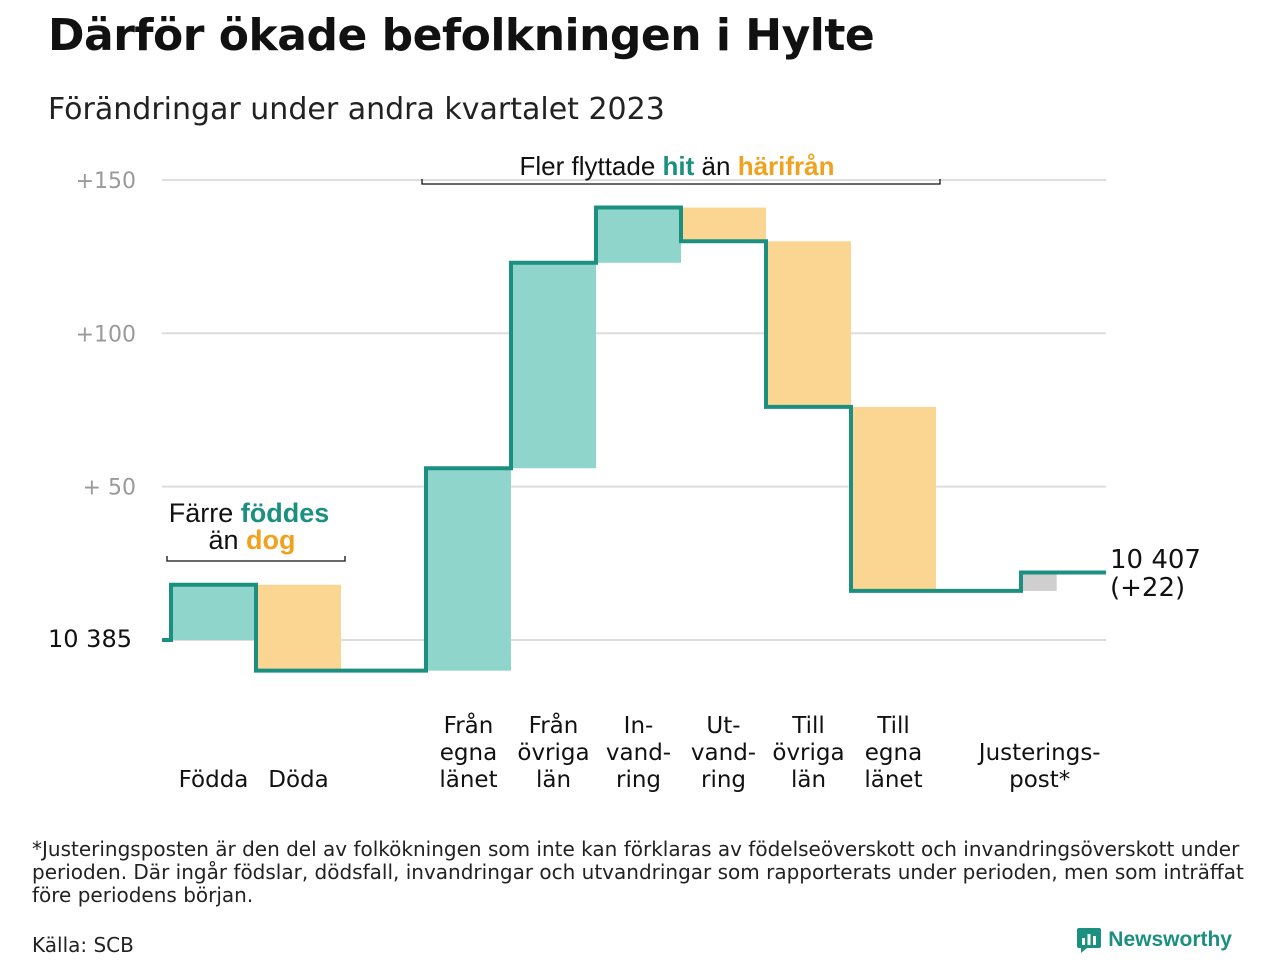 The image size is (1280, 960). I want to click on bar-doda, so click(298, 627).